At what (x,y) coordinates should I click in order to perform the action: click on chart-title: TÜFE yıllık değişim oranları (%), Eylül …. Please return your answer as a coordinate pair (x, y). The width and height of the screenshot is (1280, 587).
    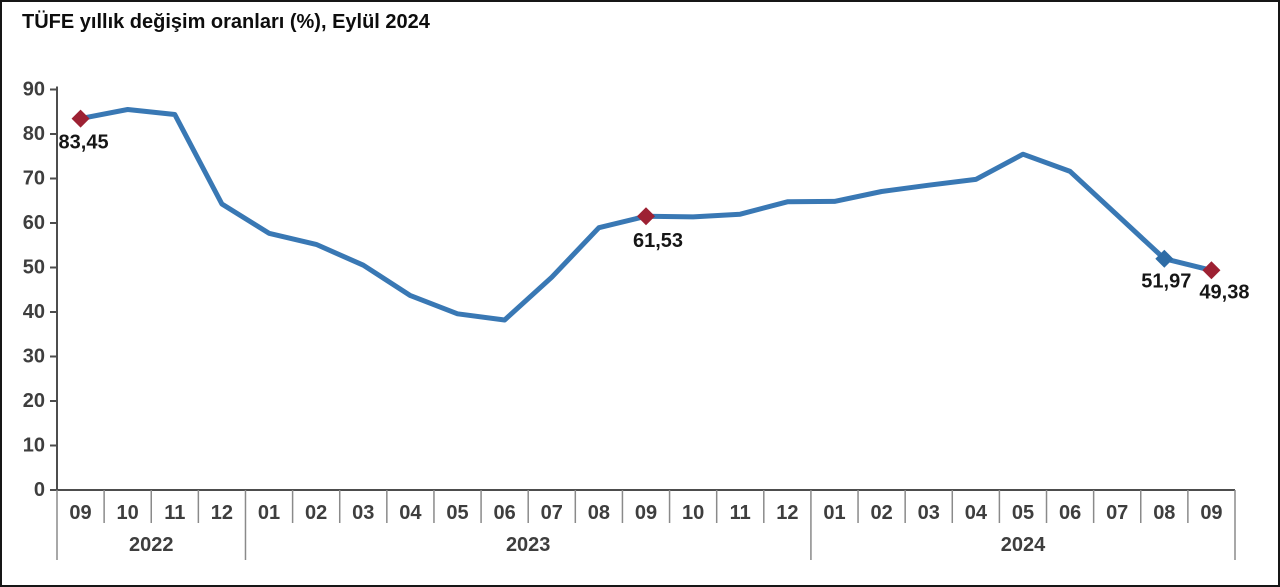
    Looking at the image, I should click on (226, 22).